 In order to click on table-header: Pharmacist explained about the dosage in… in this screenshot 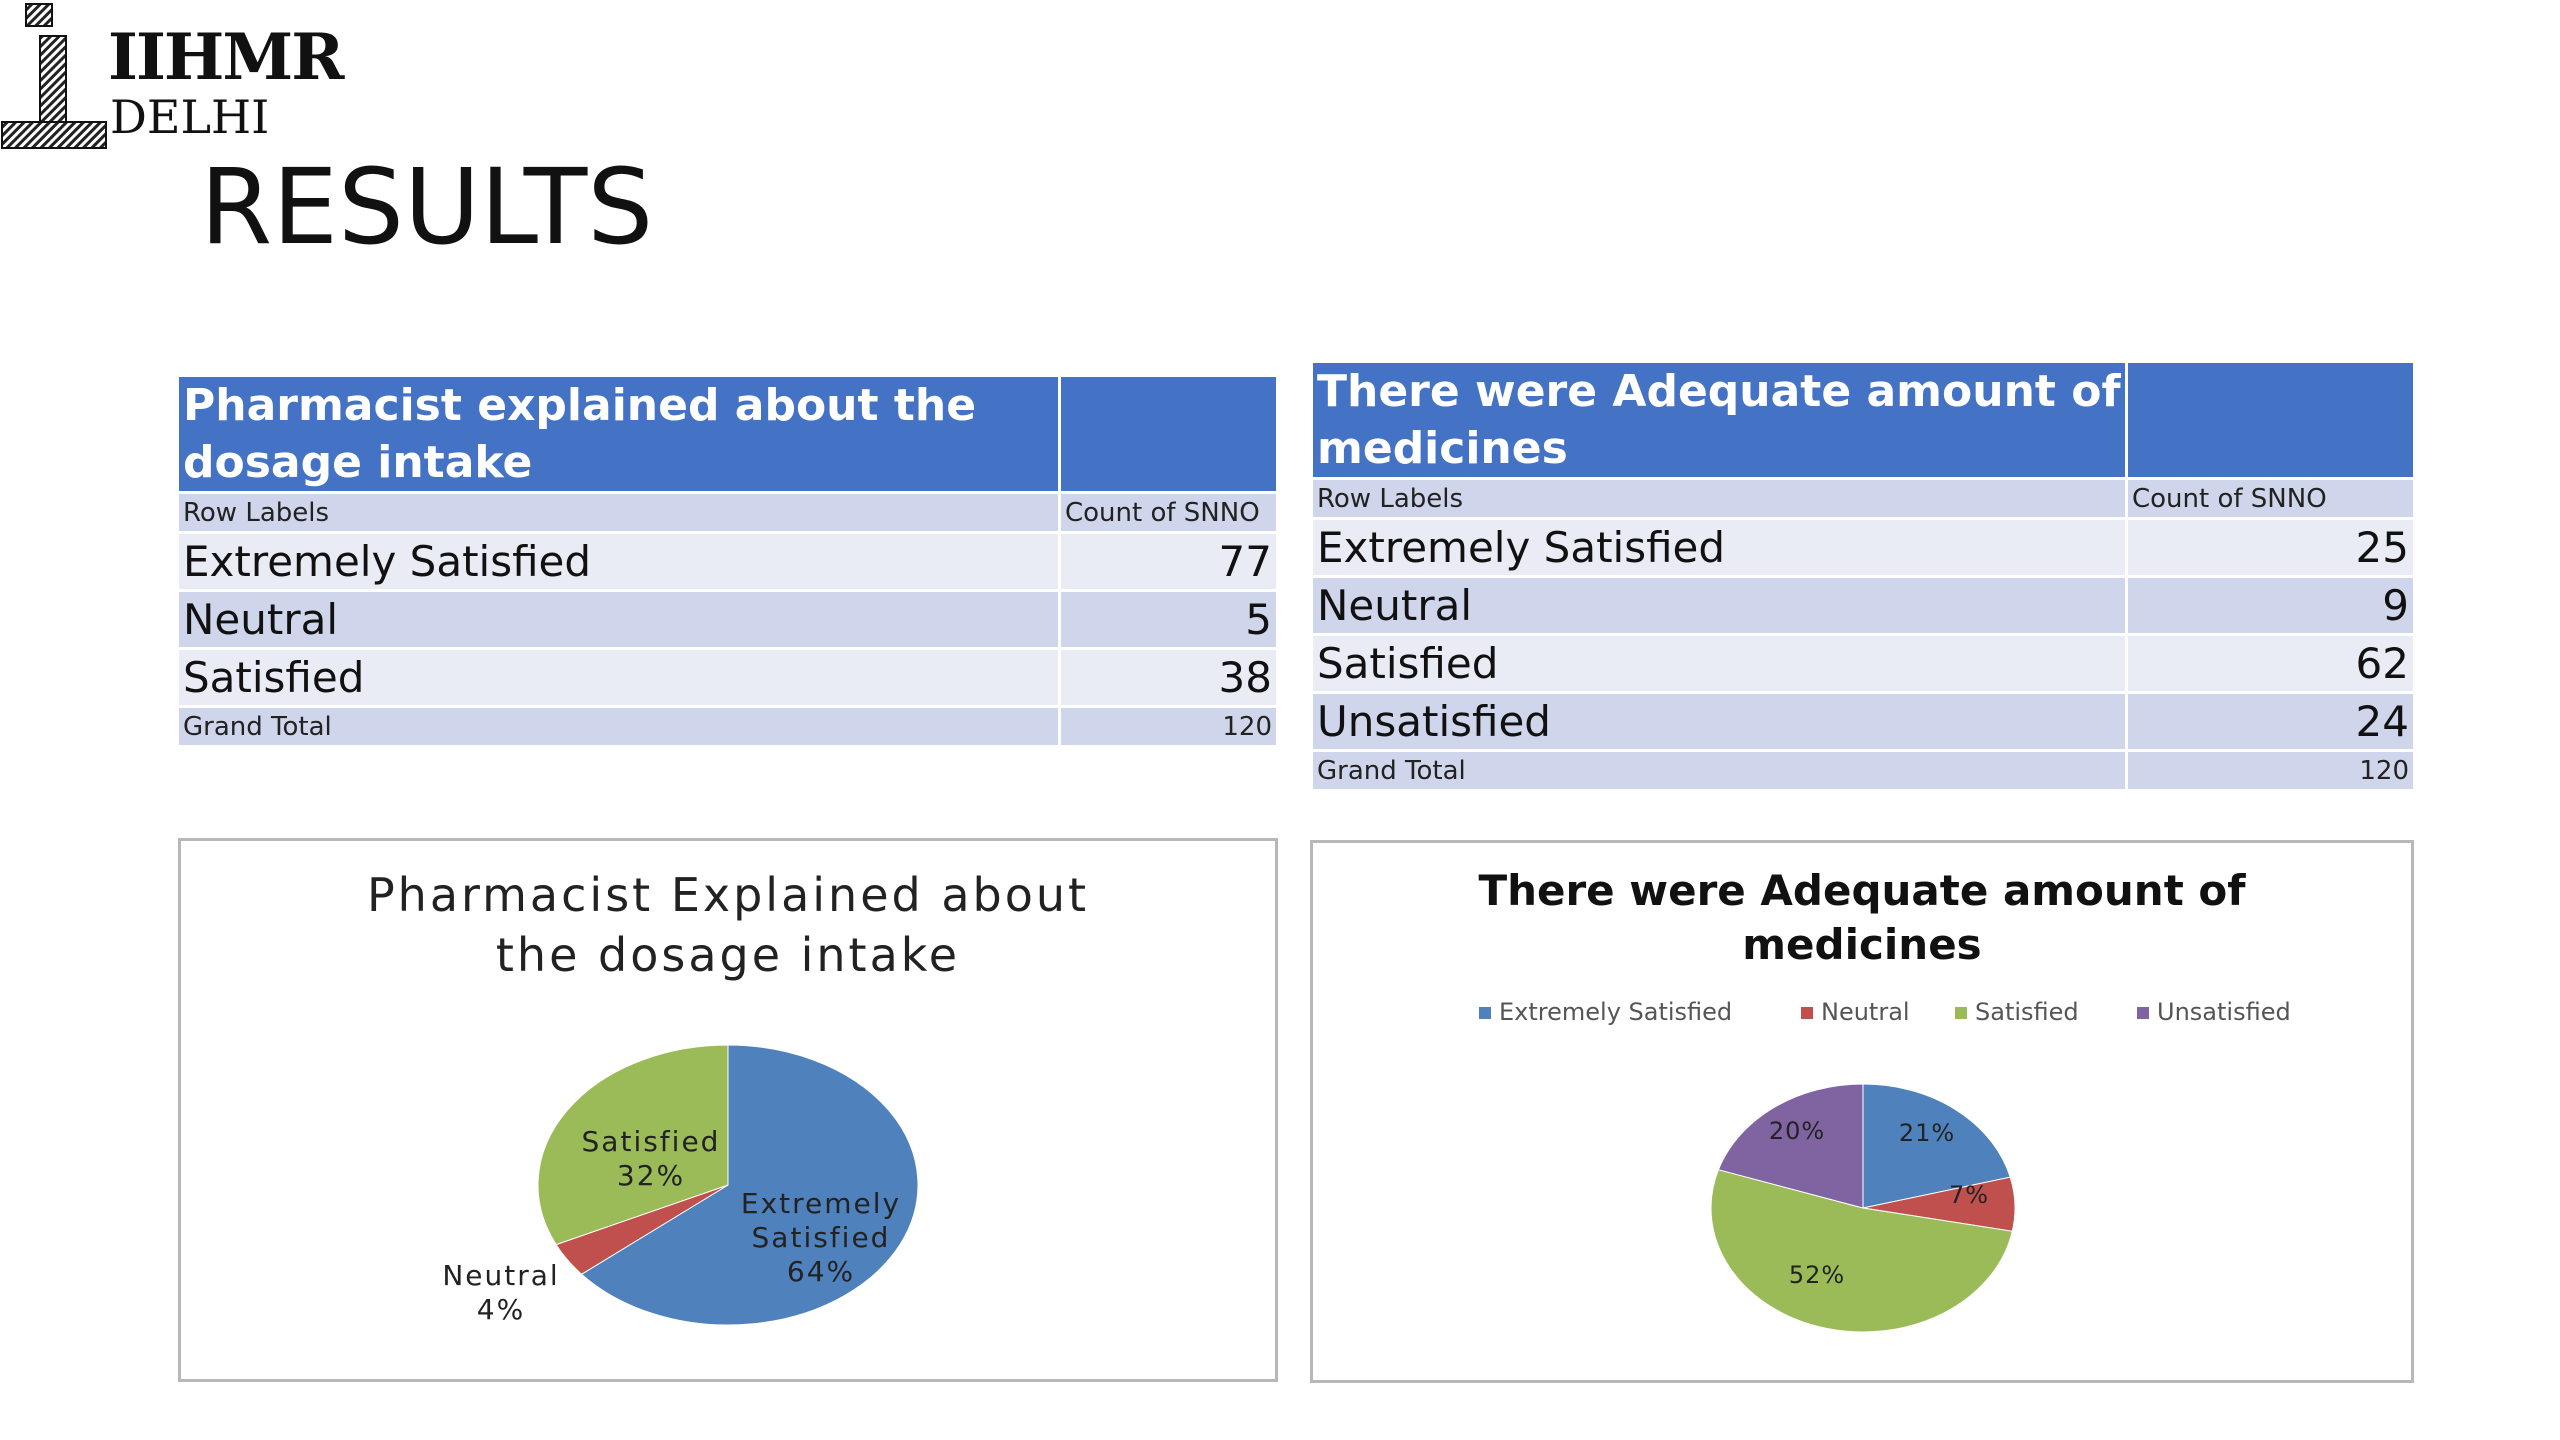, I will do `click(618, 434)`.